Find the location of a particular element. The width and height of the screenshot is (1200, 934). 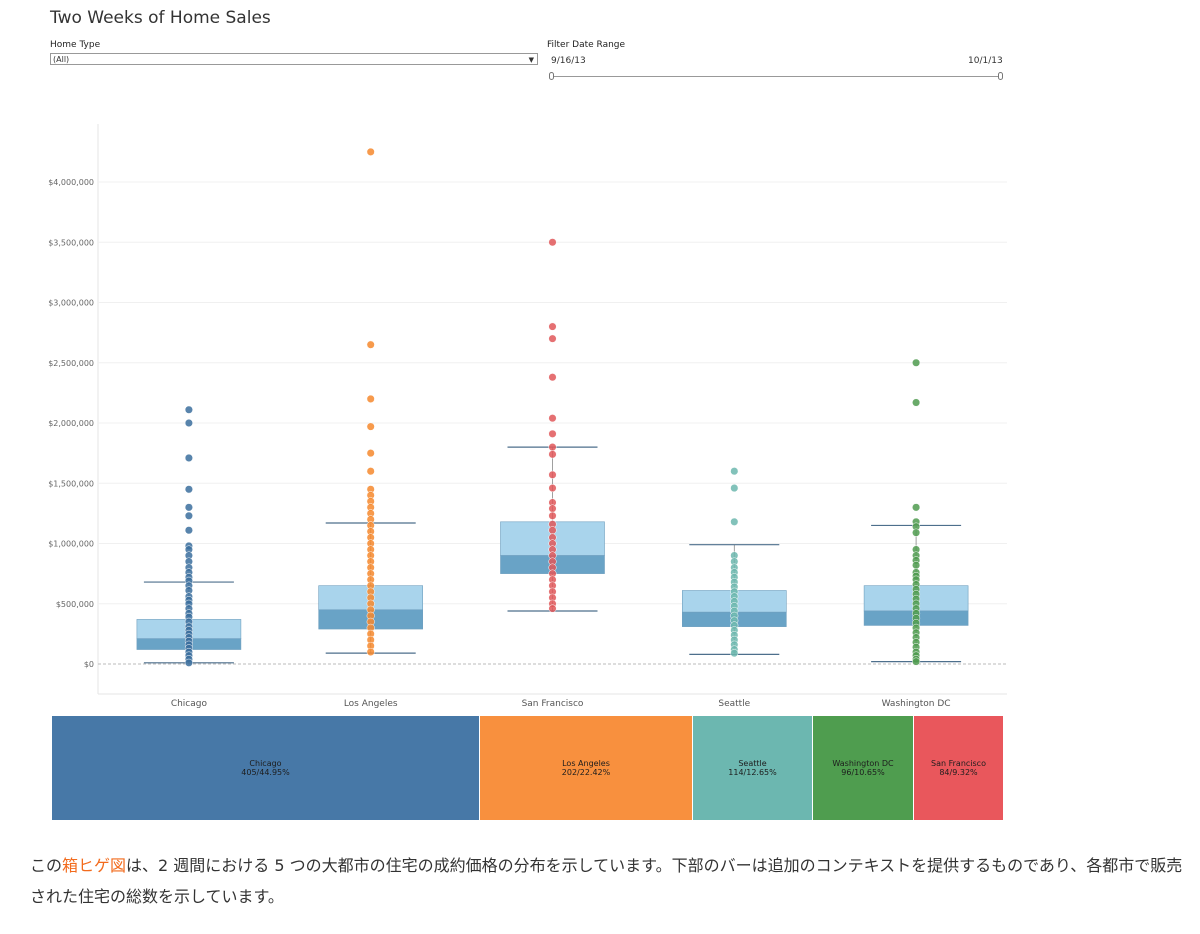

y-tick-label: $1,500,000 is located at coordinates (71, 483).